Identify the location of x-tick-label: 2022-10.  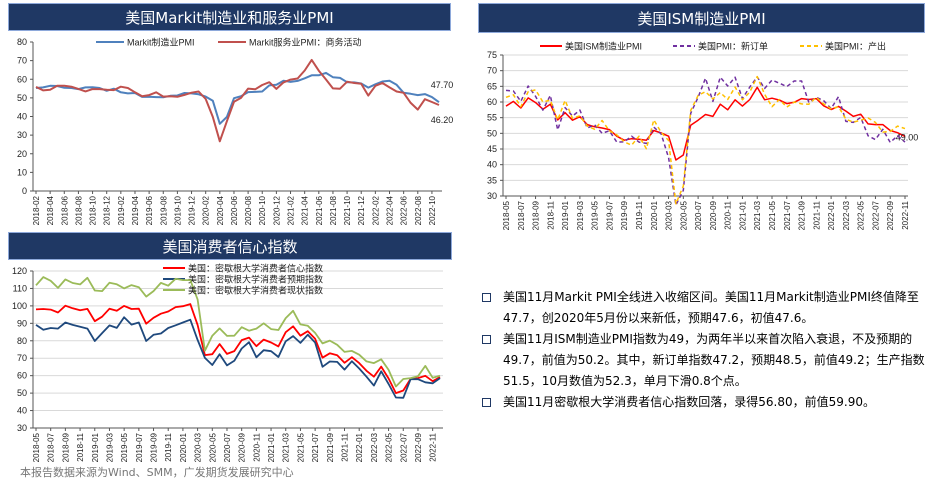
(432, 210).